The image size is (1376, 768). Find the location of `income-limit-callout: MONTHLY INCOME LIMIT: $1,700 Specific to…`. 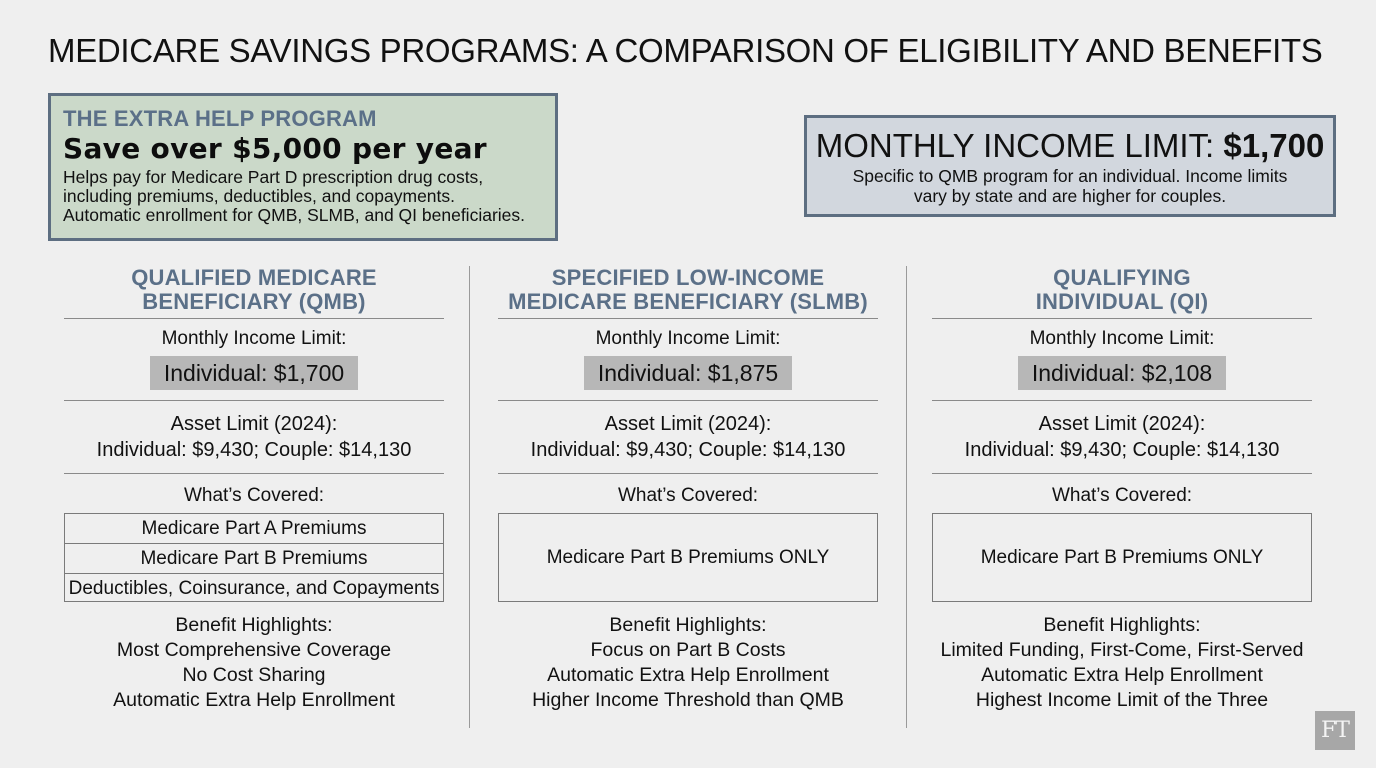

income-limit-callout: MONTHLY INCOME LIMIT: $1,700 Specific to… is located at coordinates (1070, 166).